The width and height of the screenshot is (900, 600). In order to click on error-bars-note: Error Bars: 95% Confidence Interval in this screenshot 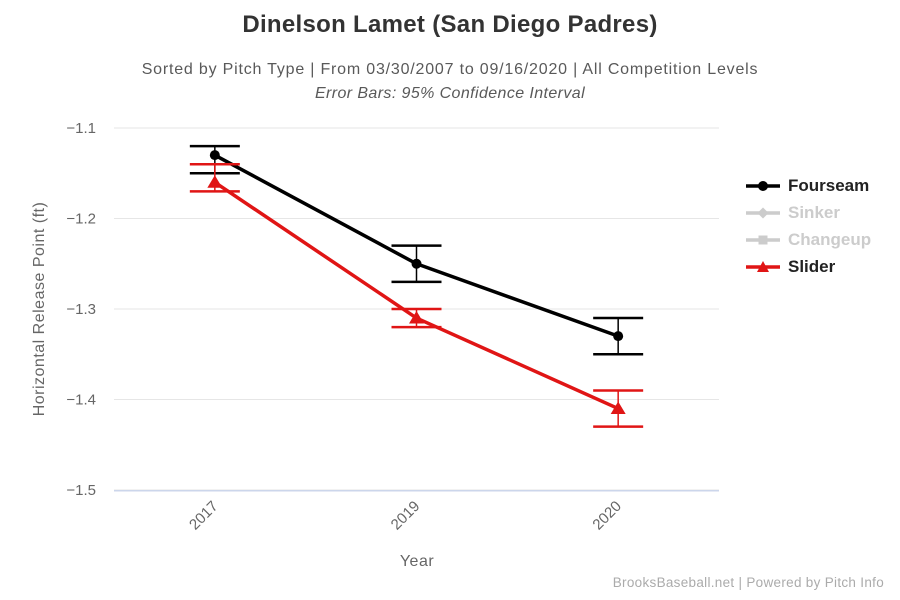, I will do `click(450, 93)`.